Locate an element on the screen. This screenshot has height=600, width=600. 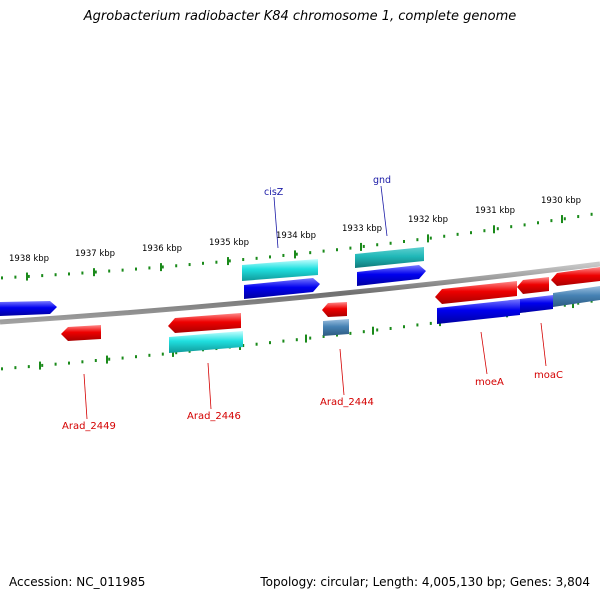
gene-label-Arad_2444: Arad_2444 is located at coordinates (347, 402).